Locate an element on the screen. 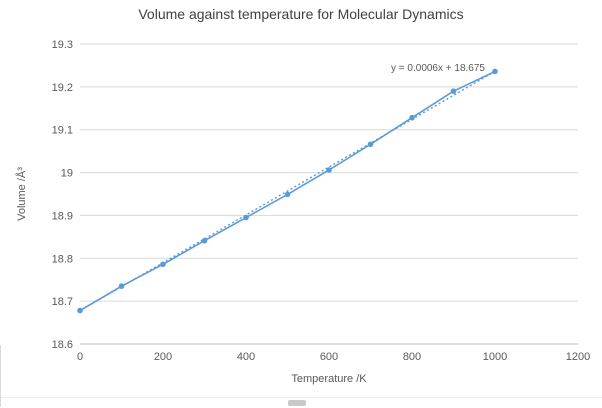 The image size is (602, 408). y-tick-label: 18.8 is located at coordinates (62, 259).